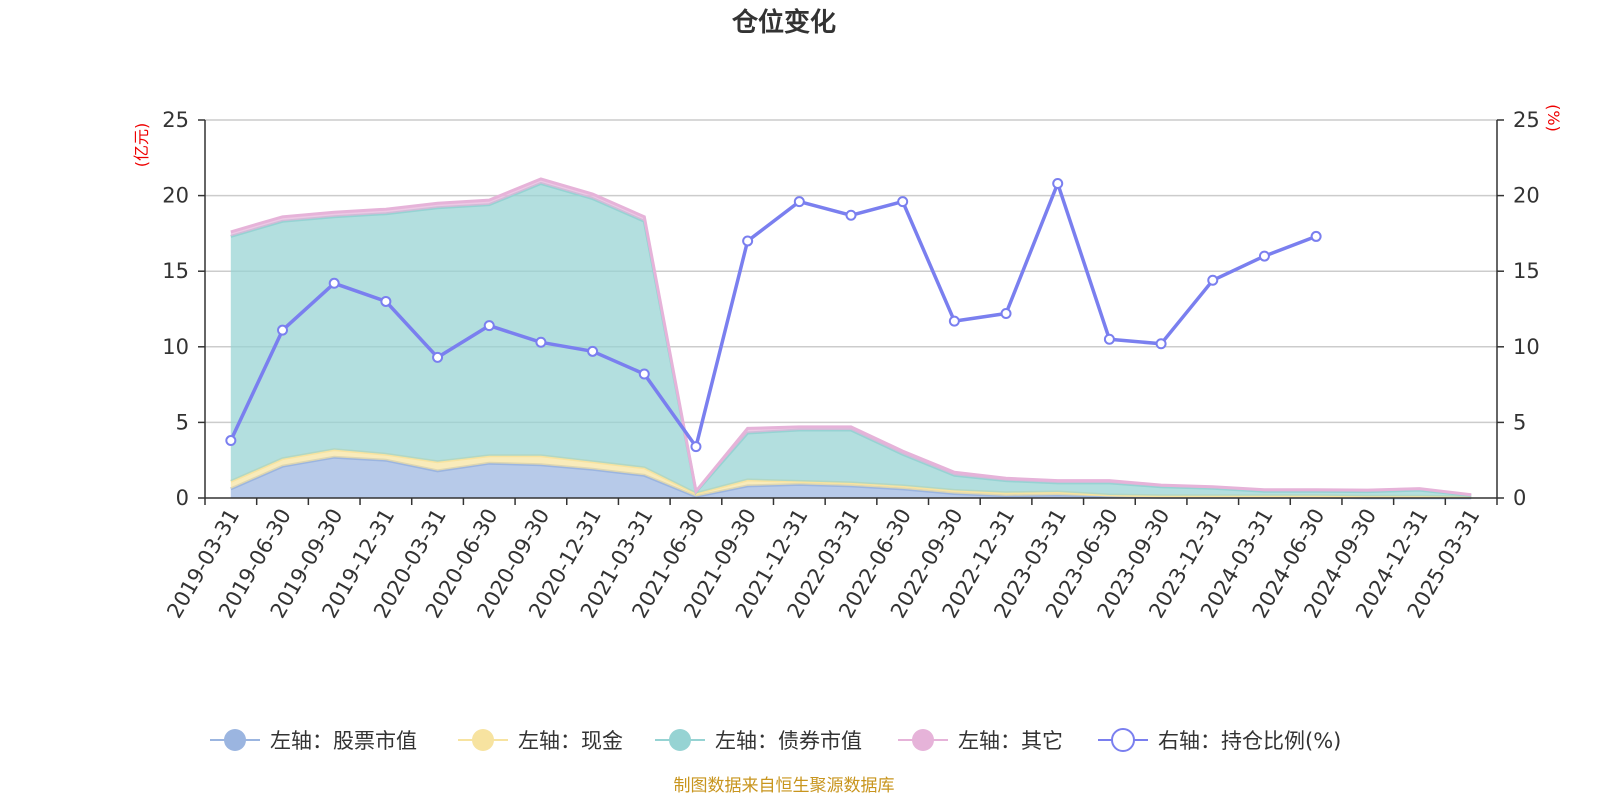  What do you see at coordinates (175, 347) in the screenshot?
I see `left-tick-label: 10` at bounding box center [175, 347].